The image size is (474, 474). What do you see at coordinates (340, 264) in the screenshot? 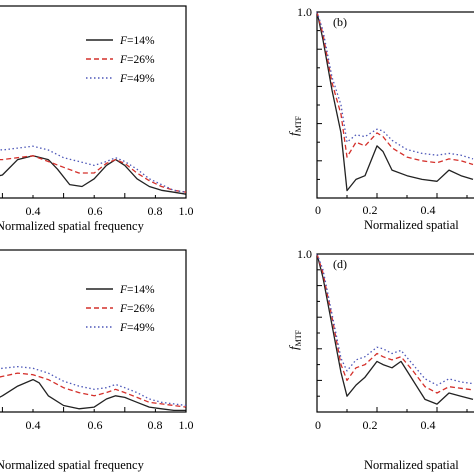
I see `panel-label: (d)` at bounding box center [340, 264].